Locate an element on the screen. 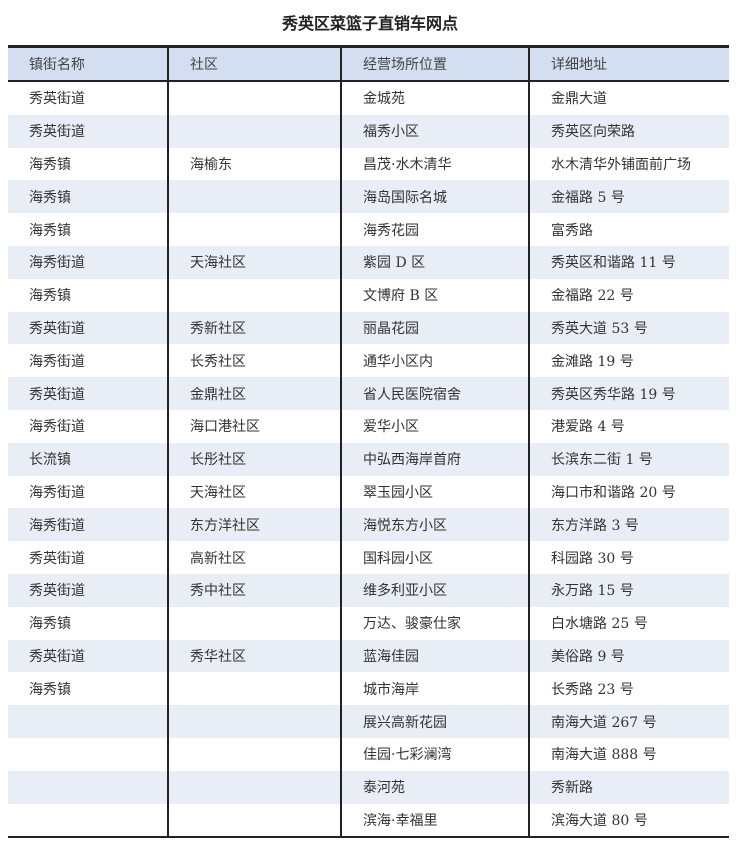 This screenshot has width=740, height=841. table-row: 秀英街道 秀中社区 维多利亚小区 永万路 15 号 is located at coordinates (368, 590).